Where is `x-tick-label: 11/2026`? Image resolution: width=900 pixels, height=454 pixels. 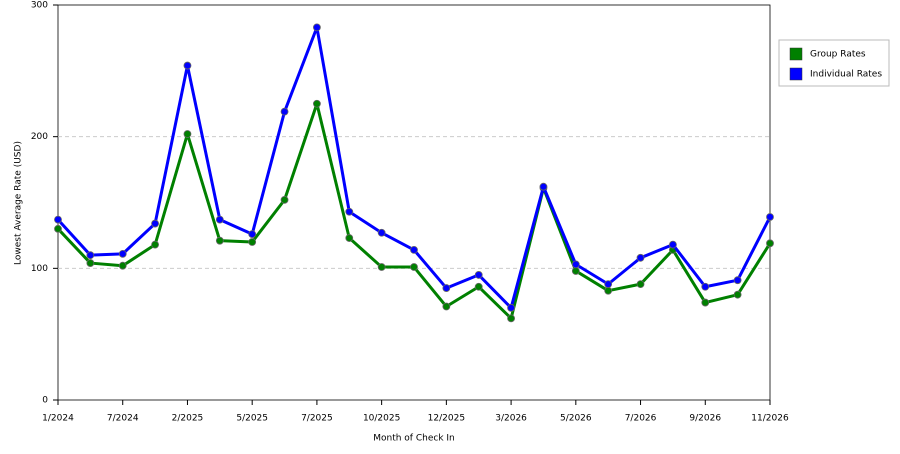
x-tick-label: 11/2026 is located at coordinates (770, 419).